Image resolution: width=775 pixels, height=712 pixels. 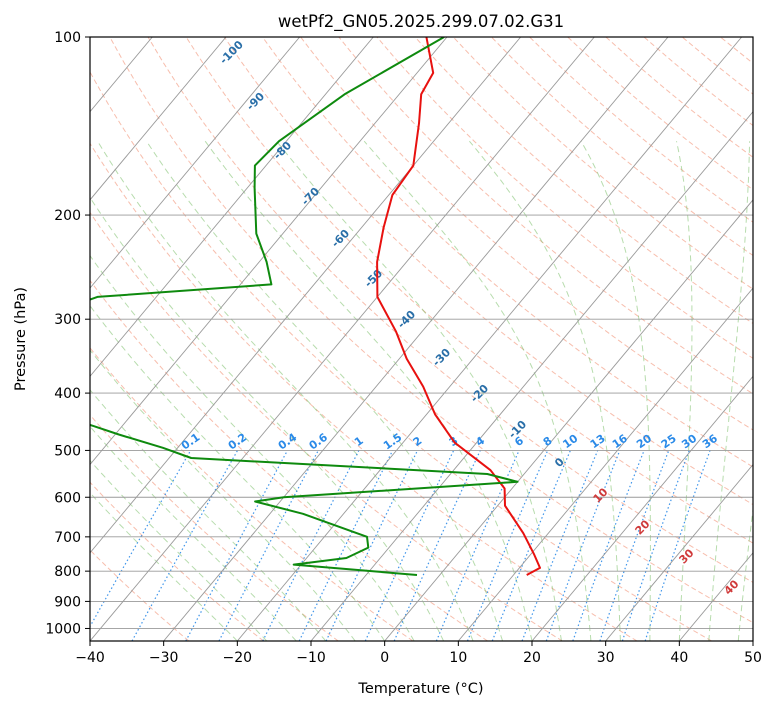 I want to click on x-tick-label: 30, so click(x=606, y=658).